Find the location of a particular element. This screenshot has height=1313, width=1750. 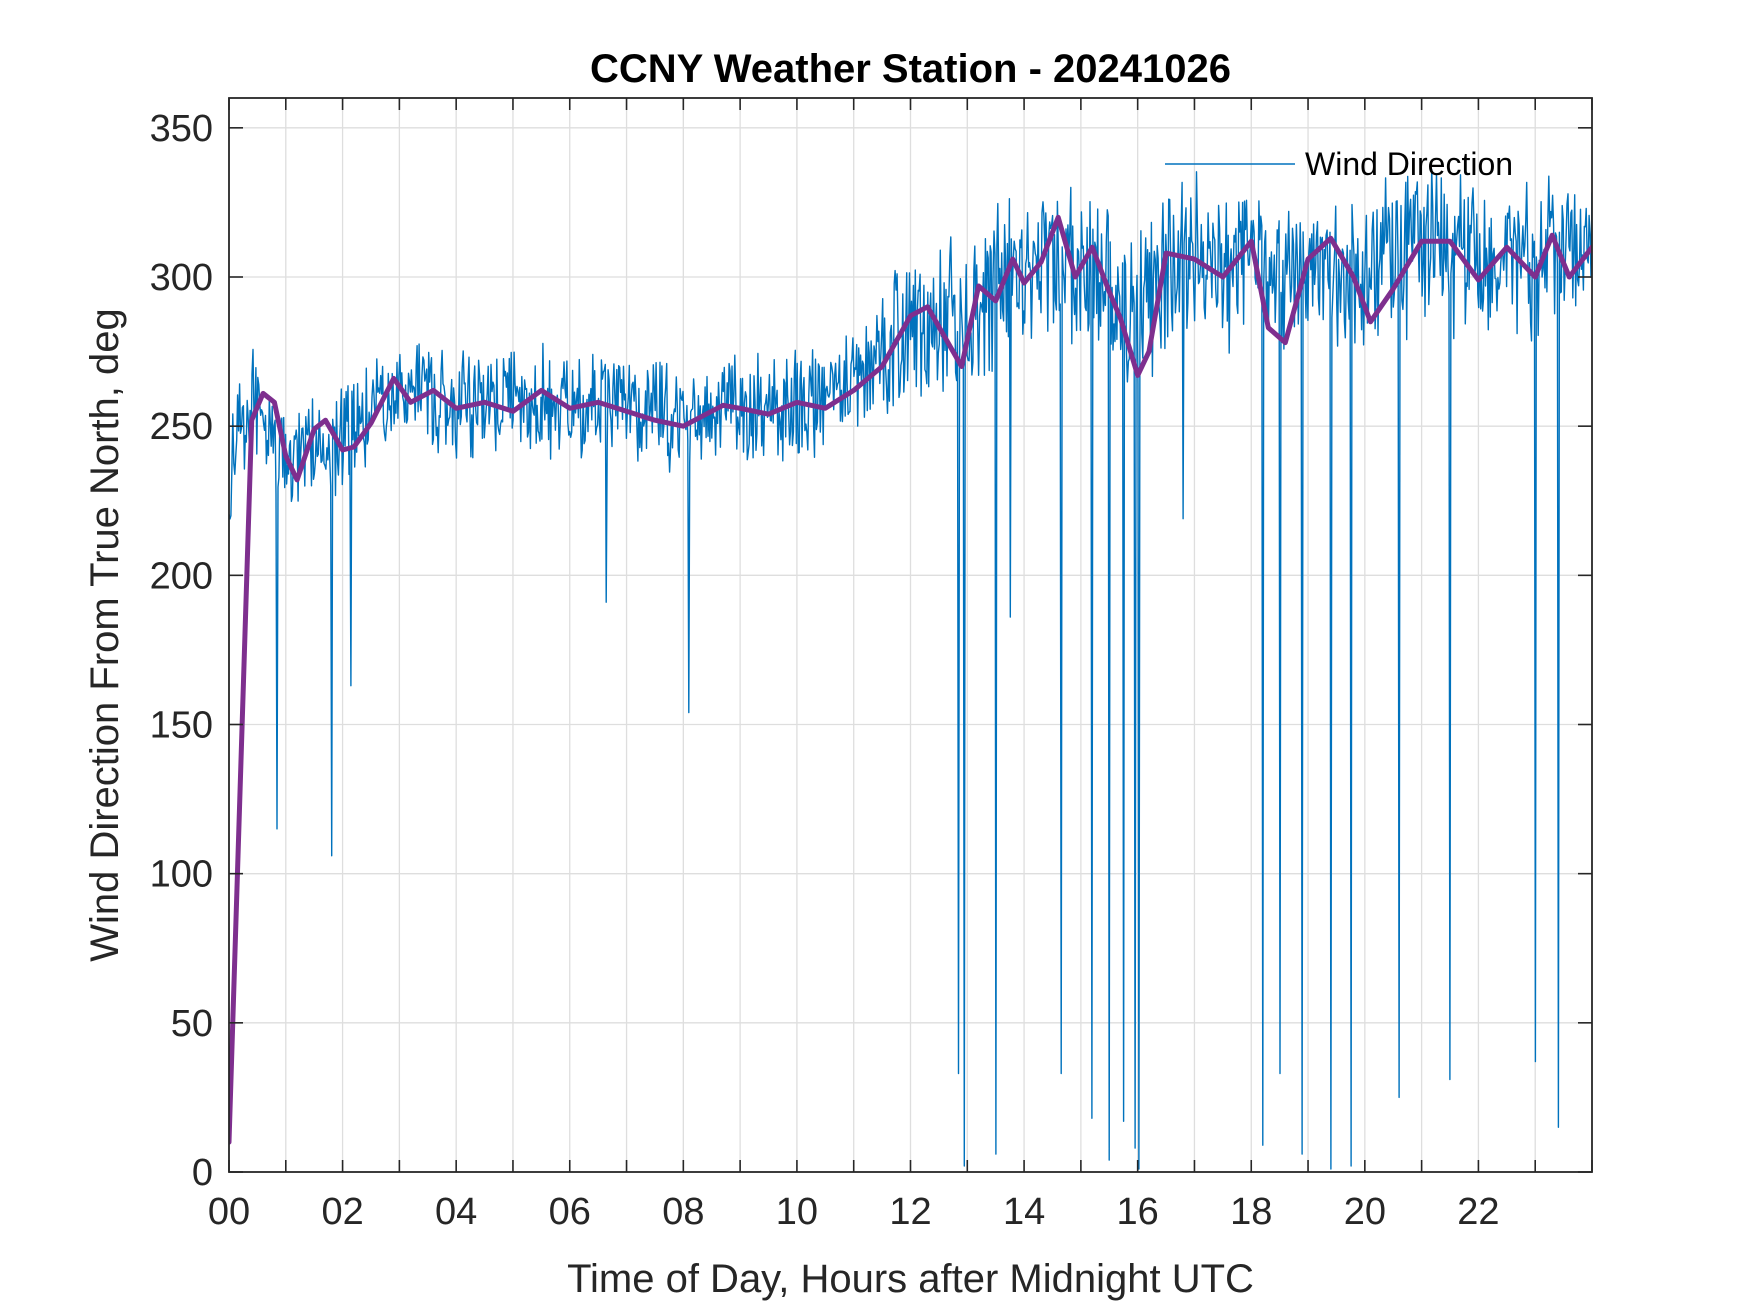

y-tick-label: 150 is located at coordinates (181, 726).